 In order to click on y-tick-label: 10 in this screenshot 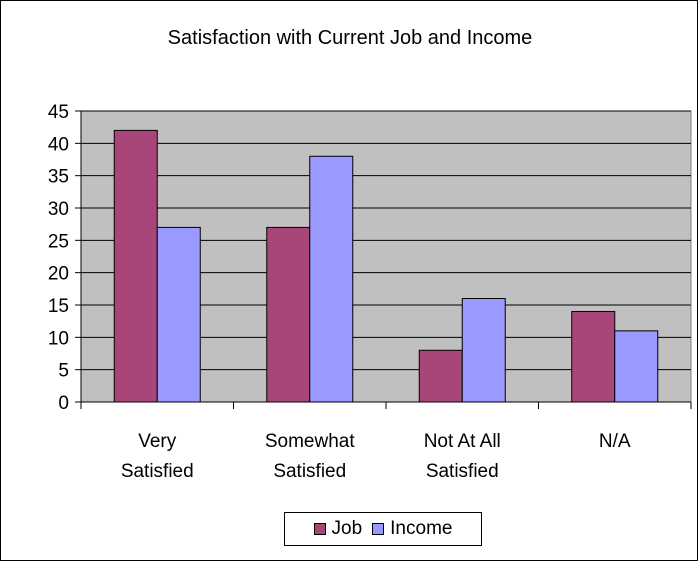, I will do `click(58, 338)`.